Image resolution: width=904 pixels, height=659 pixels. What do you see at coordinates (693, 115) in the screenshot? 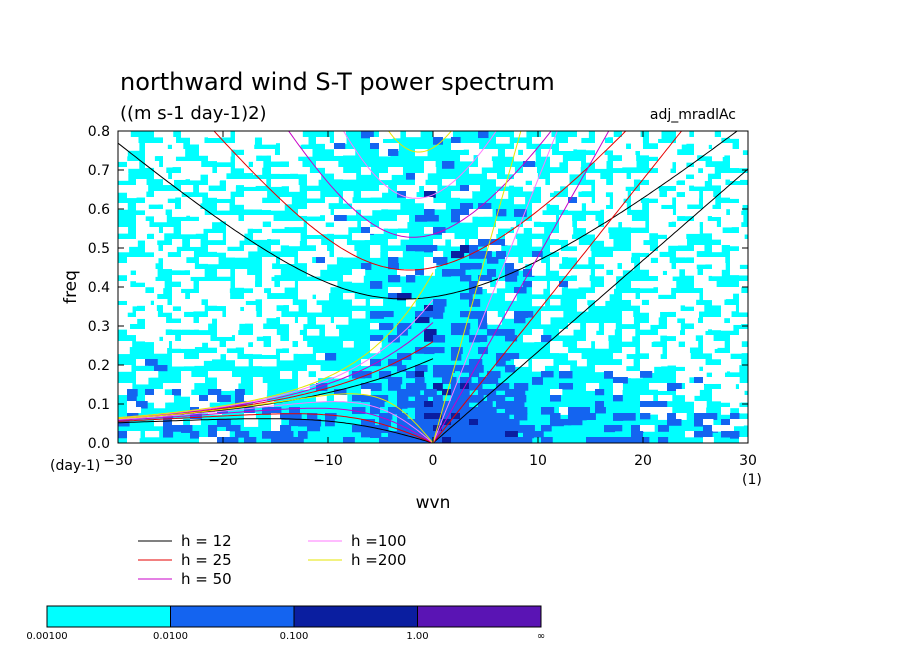
I see `dataset-label: adj_mradlAc` at bounding box center [693, 115].